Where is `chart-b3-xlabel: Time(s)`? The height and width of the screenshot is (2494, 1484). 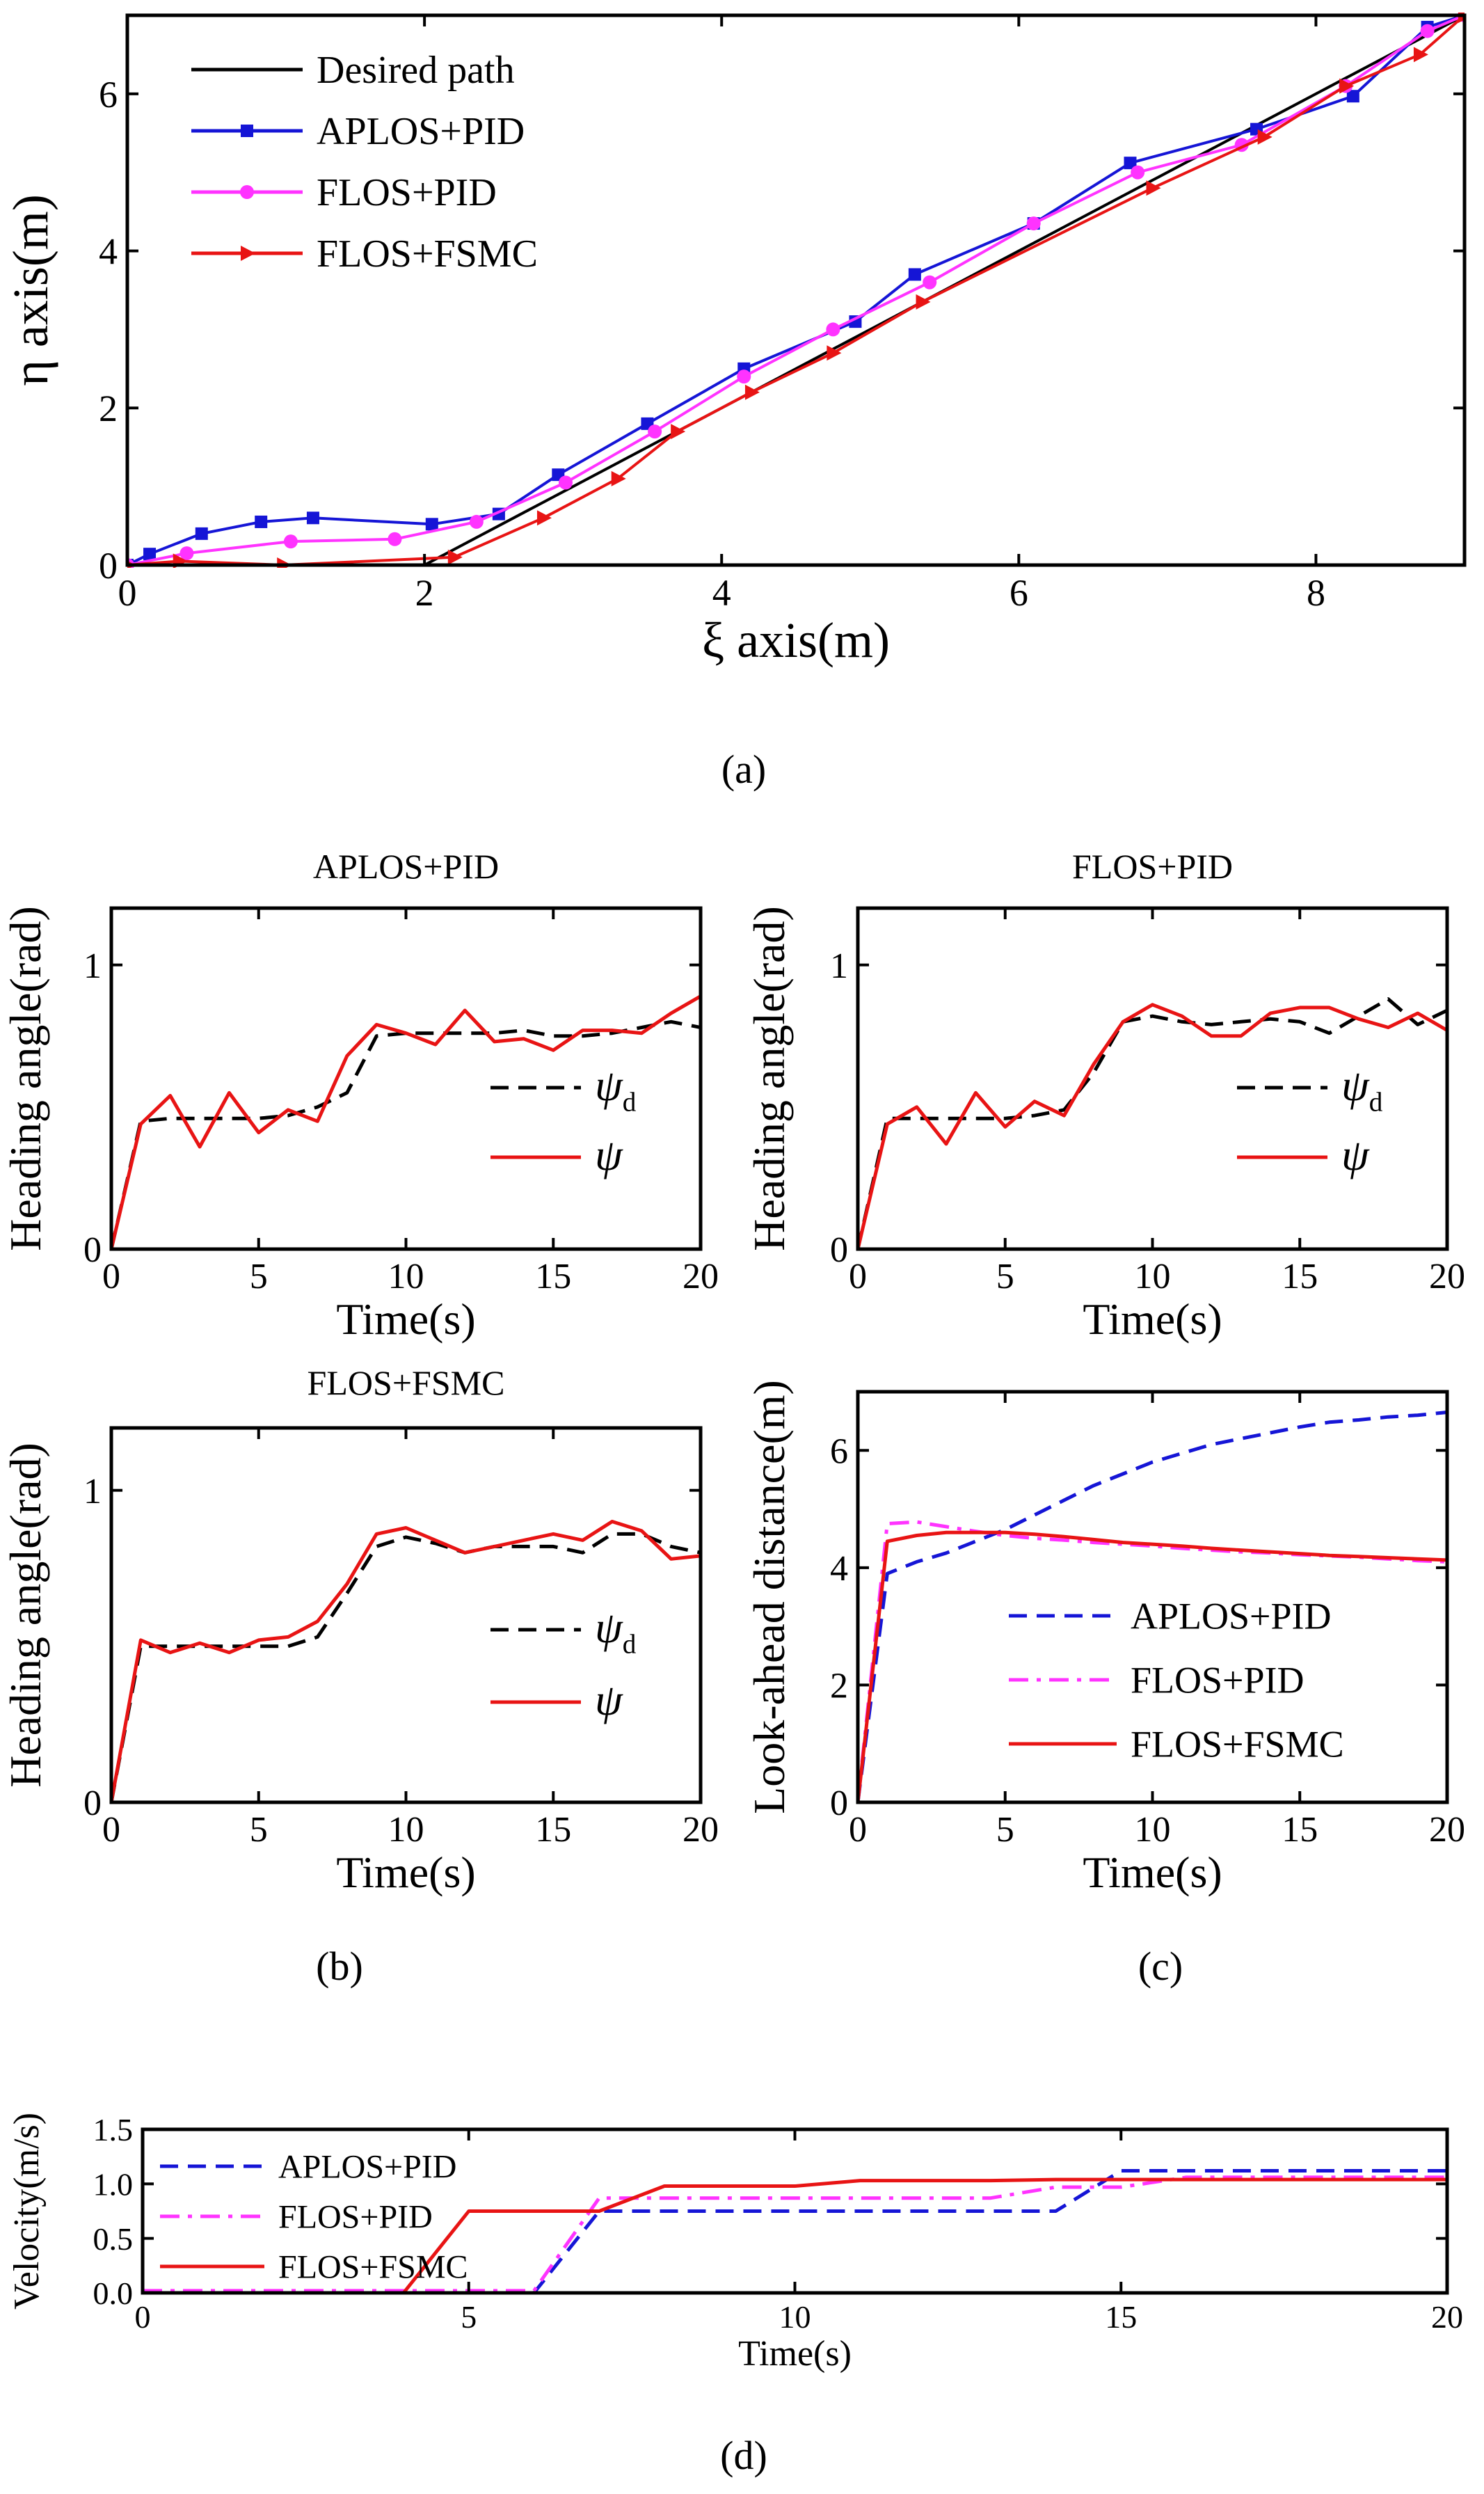 chart-b3-xlabel: Time(s) is located at coordinates (406, 1872).